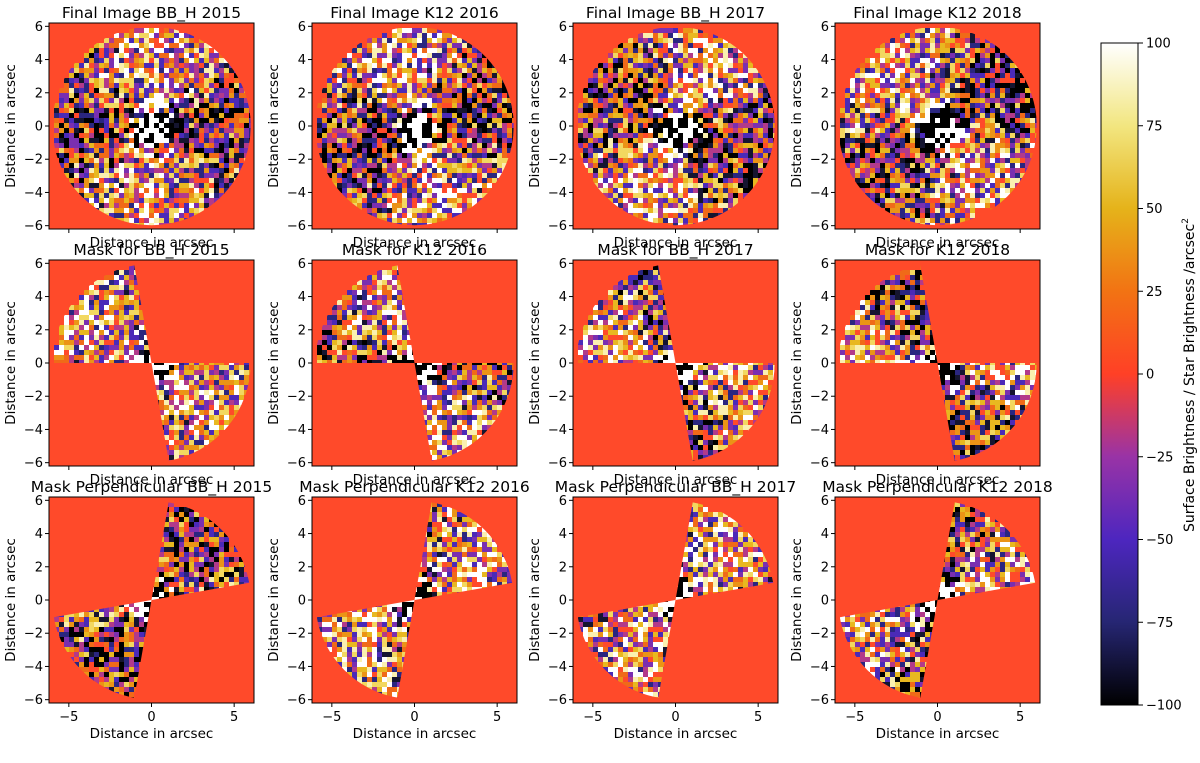  I want to click on colorbar-tick-label: 0, so click(1150, 375).